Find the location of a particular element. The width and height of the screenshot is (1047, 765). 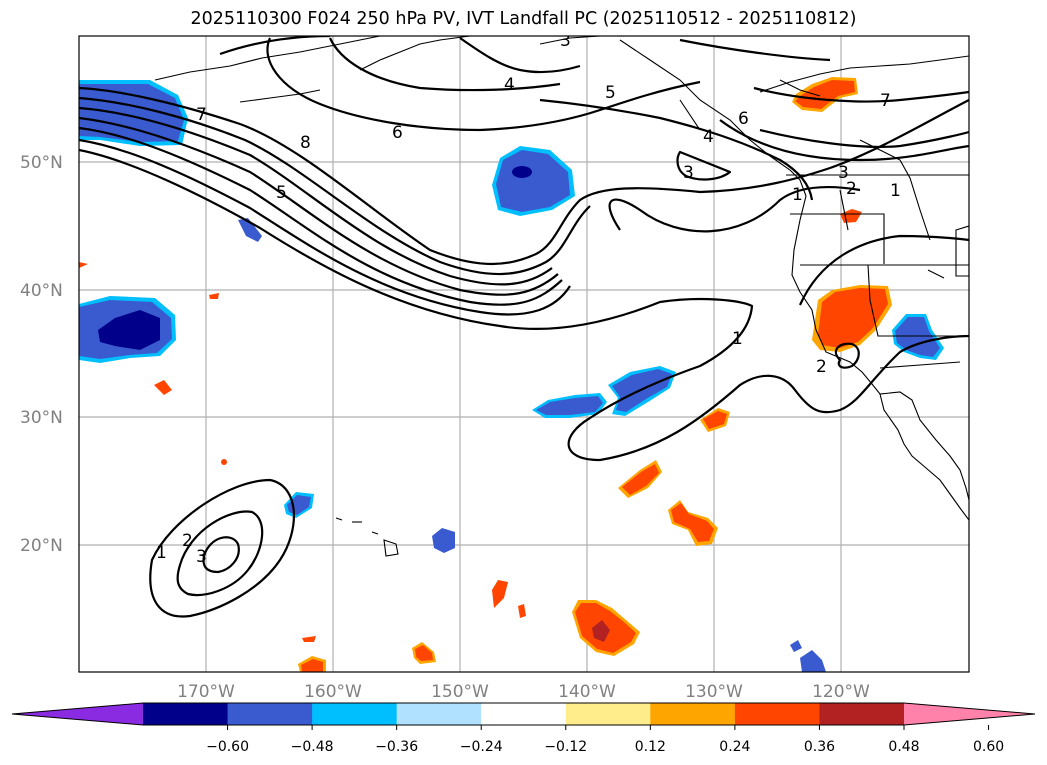

blob-neg-gulf-core is located at coordinates (522, 172).